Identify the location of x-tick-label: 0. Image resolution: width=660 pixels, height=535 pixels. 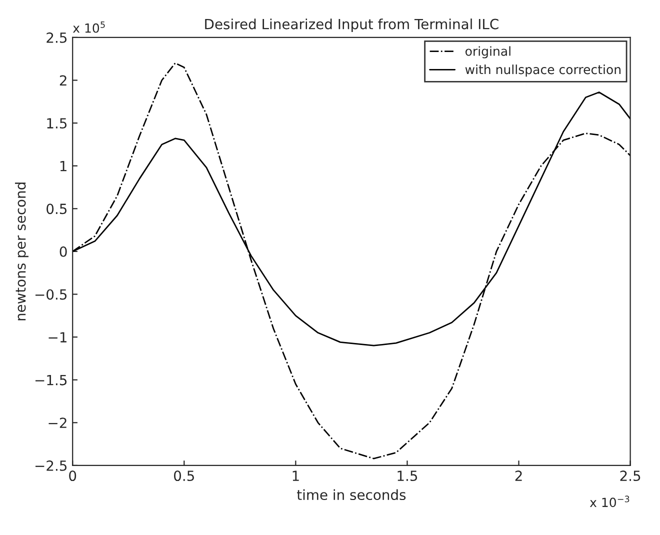
(72, 476).